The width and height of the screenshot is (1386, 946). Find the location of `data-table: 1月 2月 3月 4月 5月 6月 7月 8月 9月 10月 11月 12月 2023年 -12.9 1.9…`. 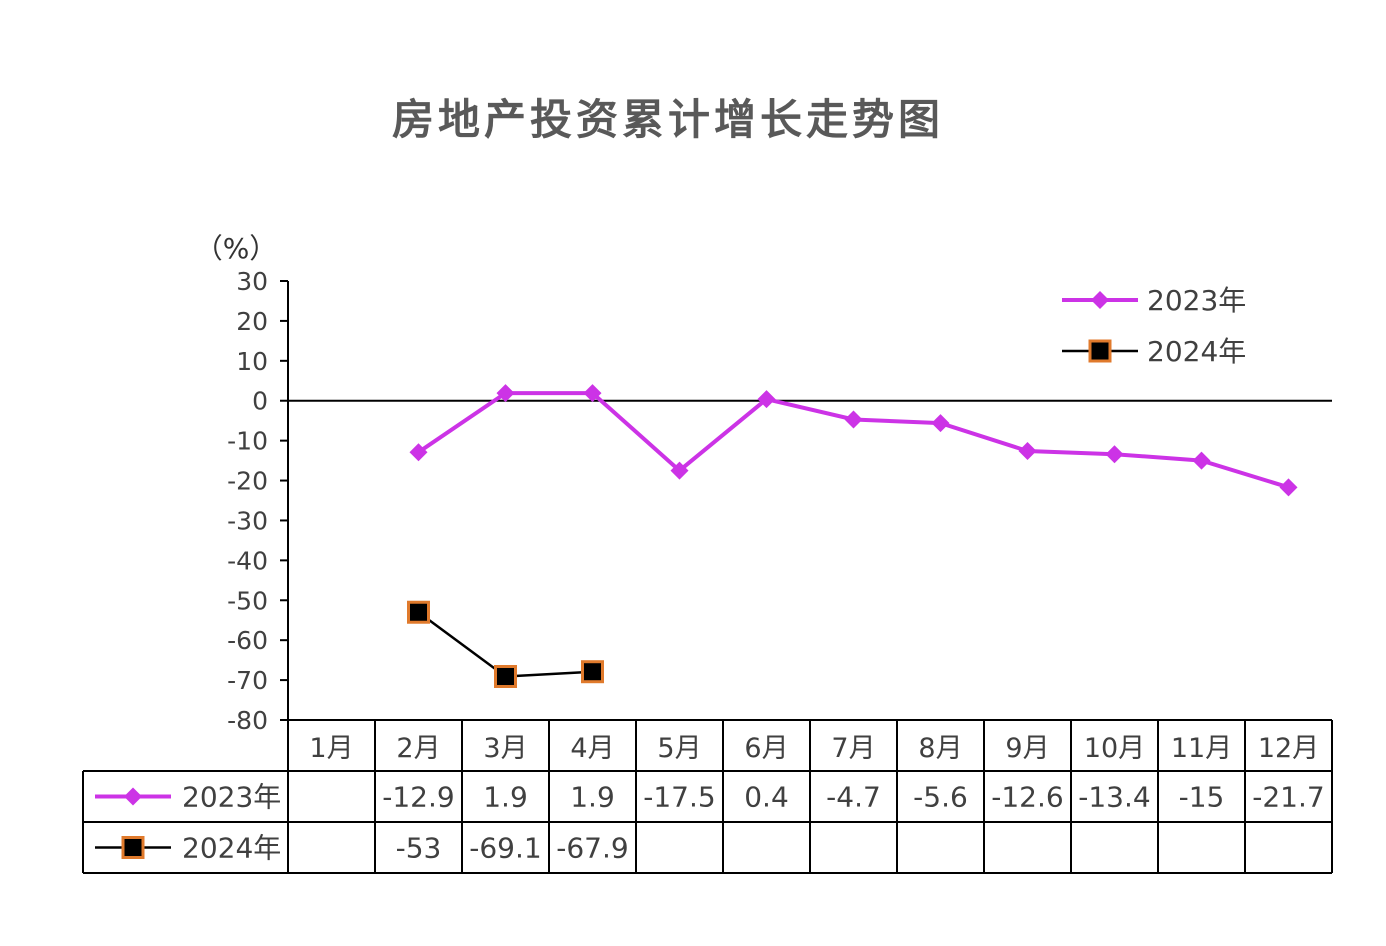

data-table: 1月 2月 3月 4月 5月 6月 7月 8月 9月 10月 11月 12月 2023年 -12.9 1.9… is located at coordinates (707, 796).